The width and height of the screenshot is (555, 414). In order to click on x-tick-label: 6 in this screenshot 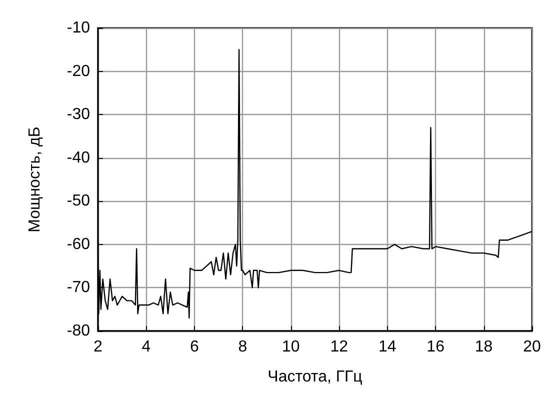, I will do `click(194, 347)`.